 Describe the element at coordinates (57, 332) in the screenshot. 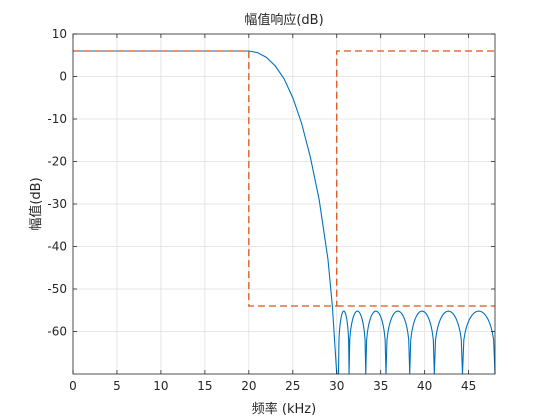

I see `y-tick-label: -60` at that location.